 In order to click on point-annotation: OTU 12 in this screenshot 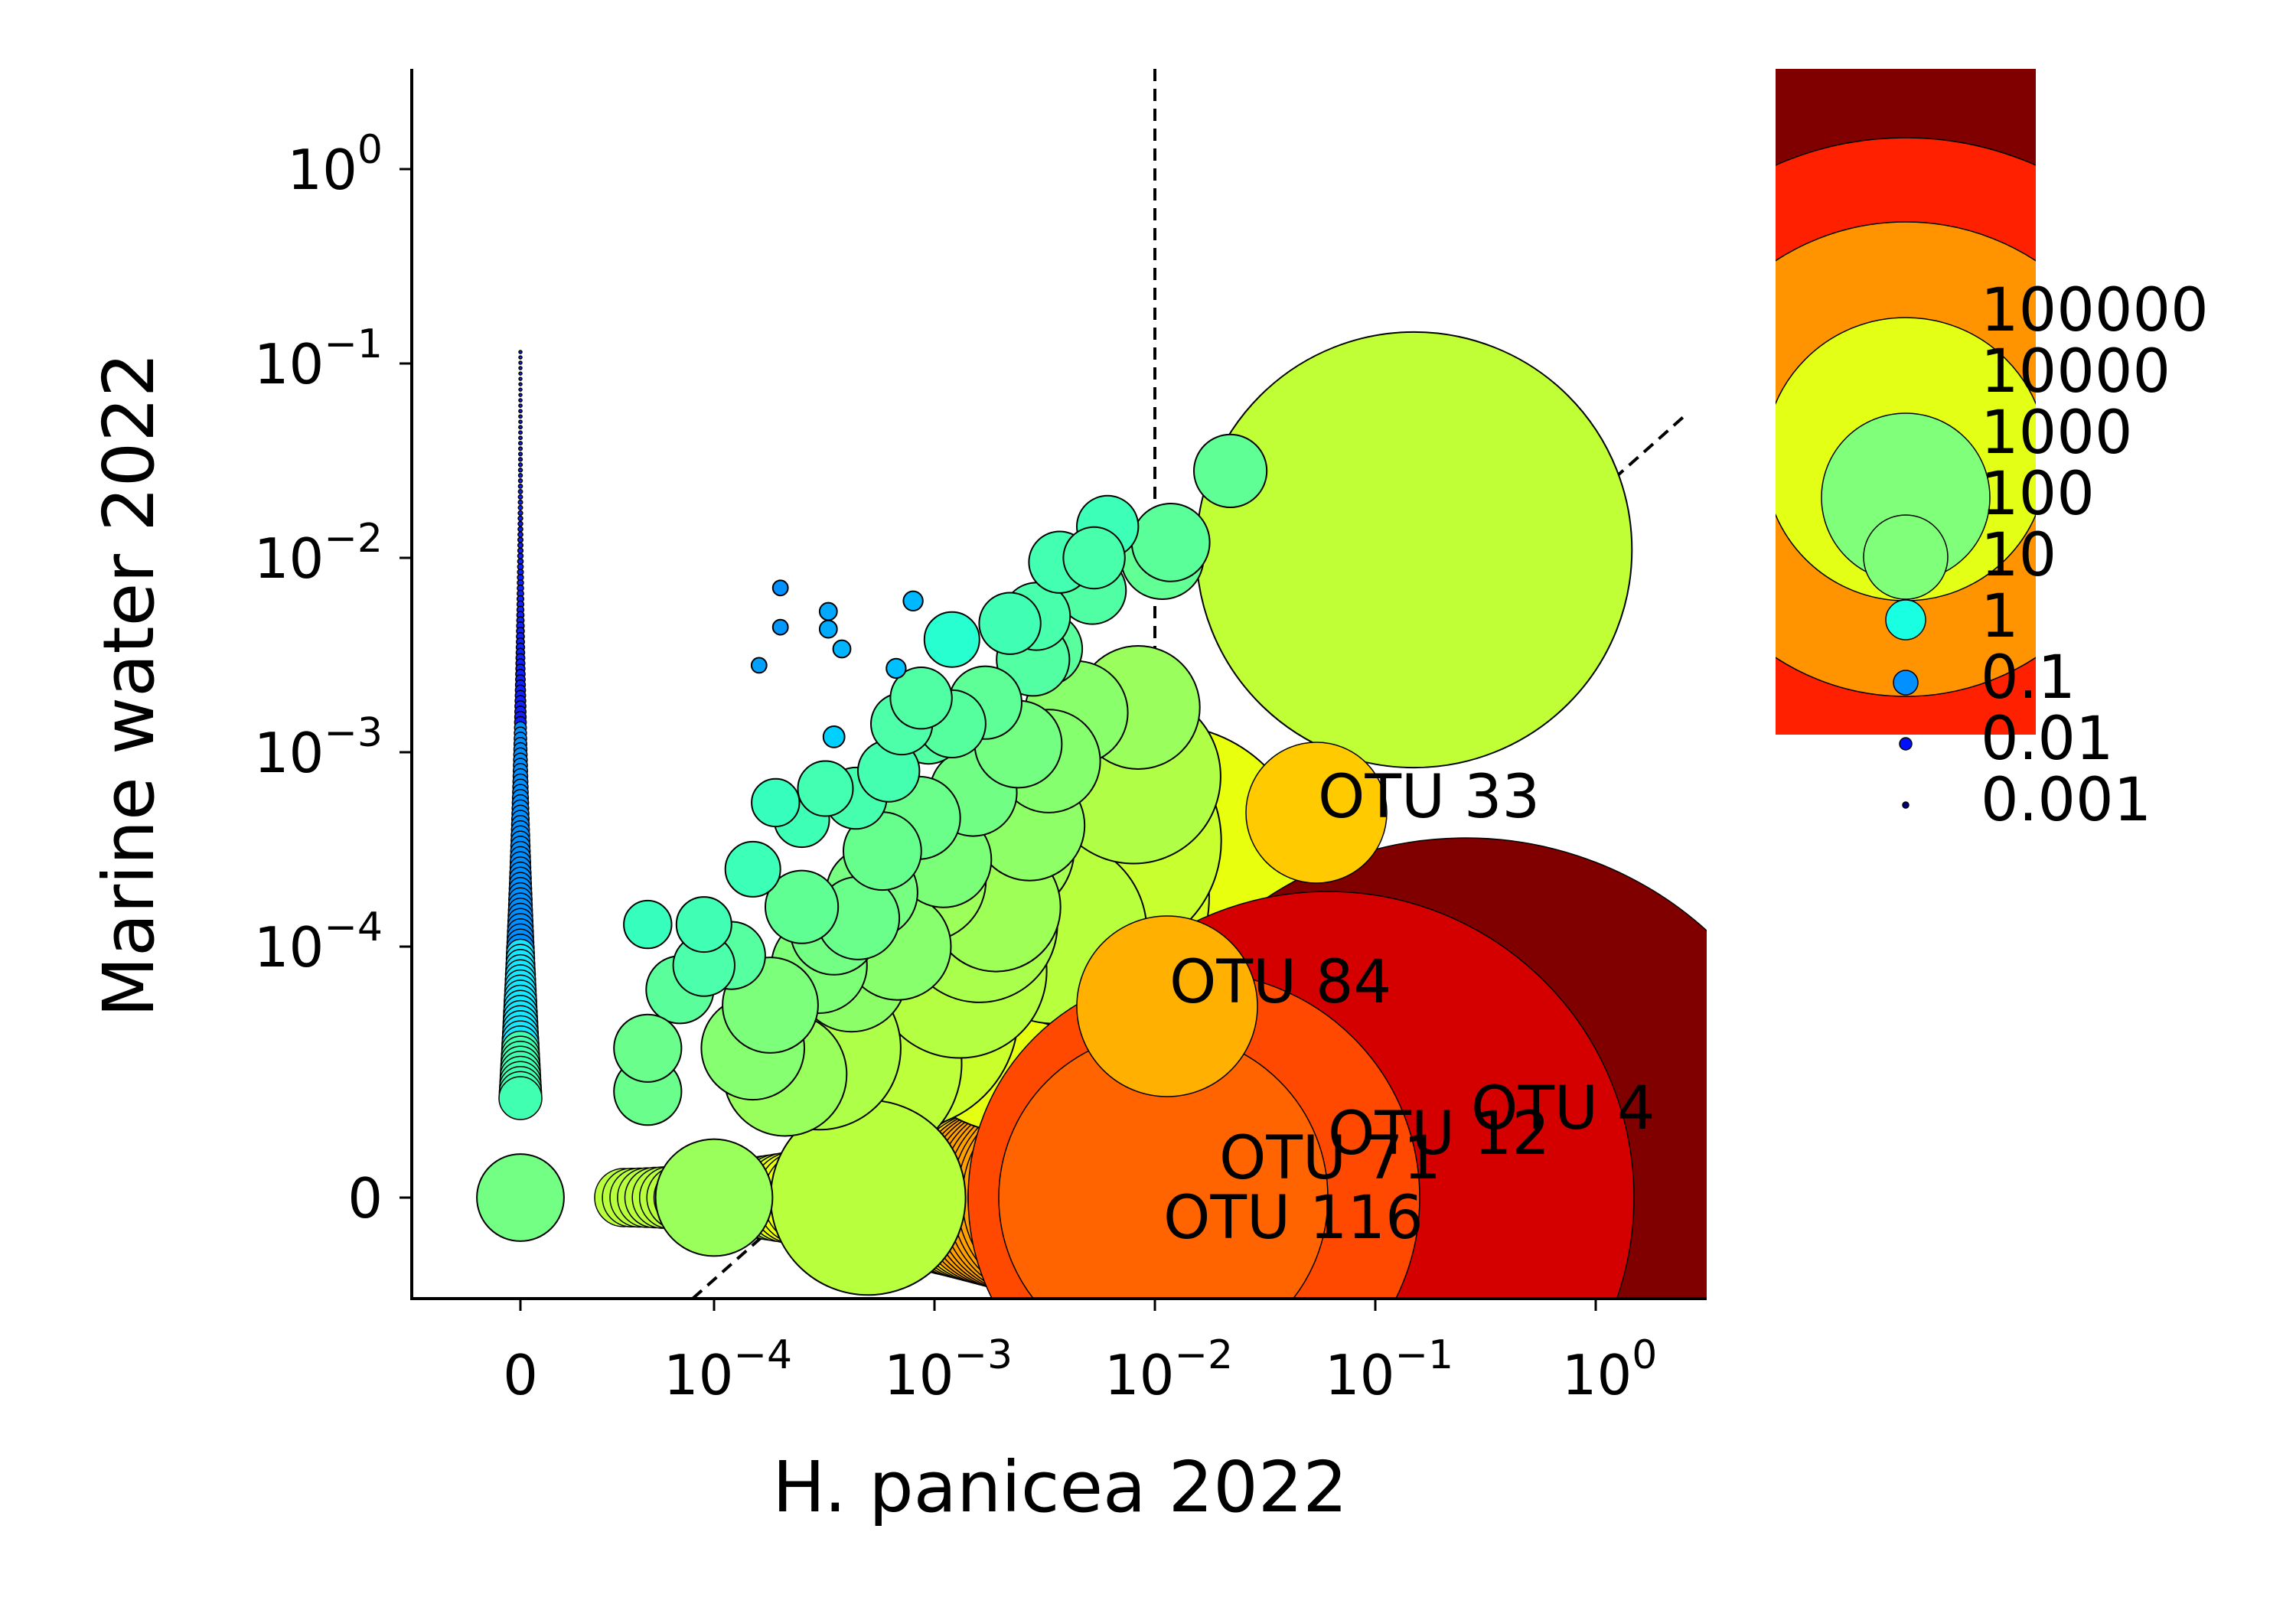, I will do `click(1439, 1134)`.